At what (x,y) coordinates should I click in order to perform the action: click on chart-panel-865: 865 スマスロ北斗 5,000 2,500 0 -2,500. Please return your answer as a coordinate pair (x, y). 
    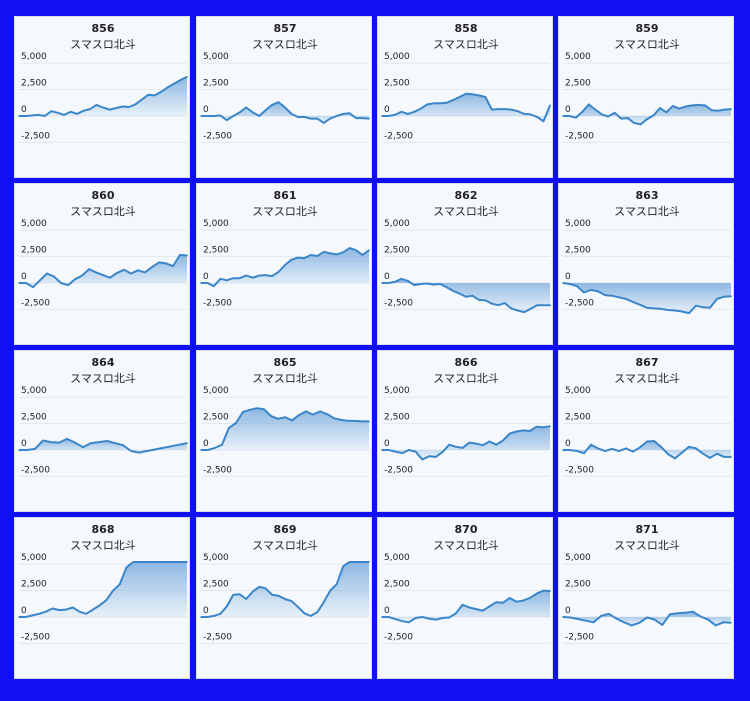
    Looking at the image, I should click on (284, 431).